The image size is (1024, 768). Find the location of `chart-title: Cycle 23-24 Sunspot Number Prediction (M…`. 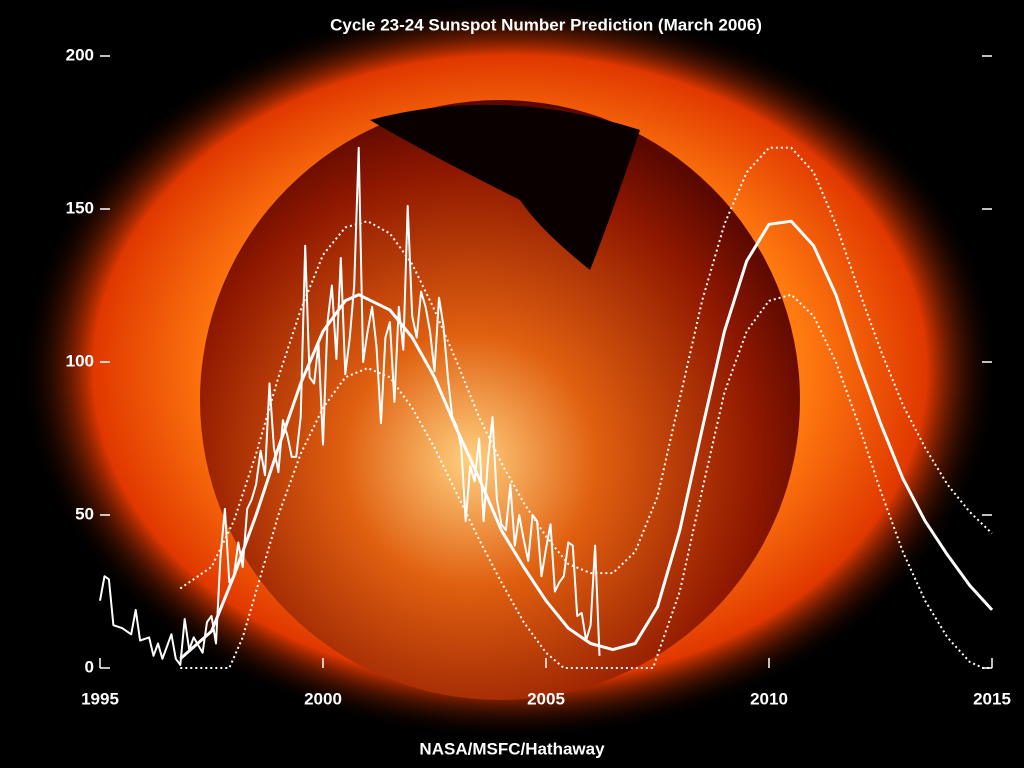

chart-title: Cycle 23-24 Sunspot Number Prediction (M… is located at coordinates (546, 24).